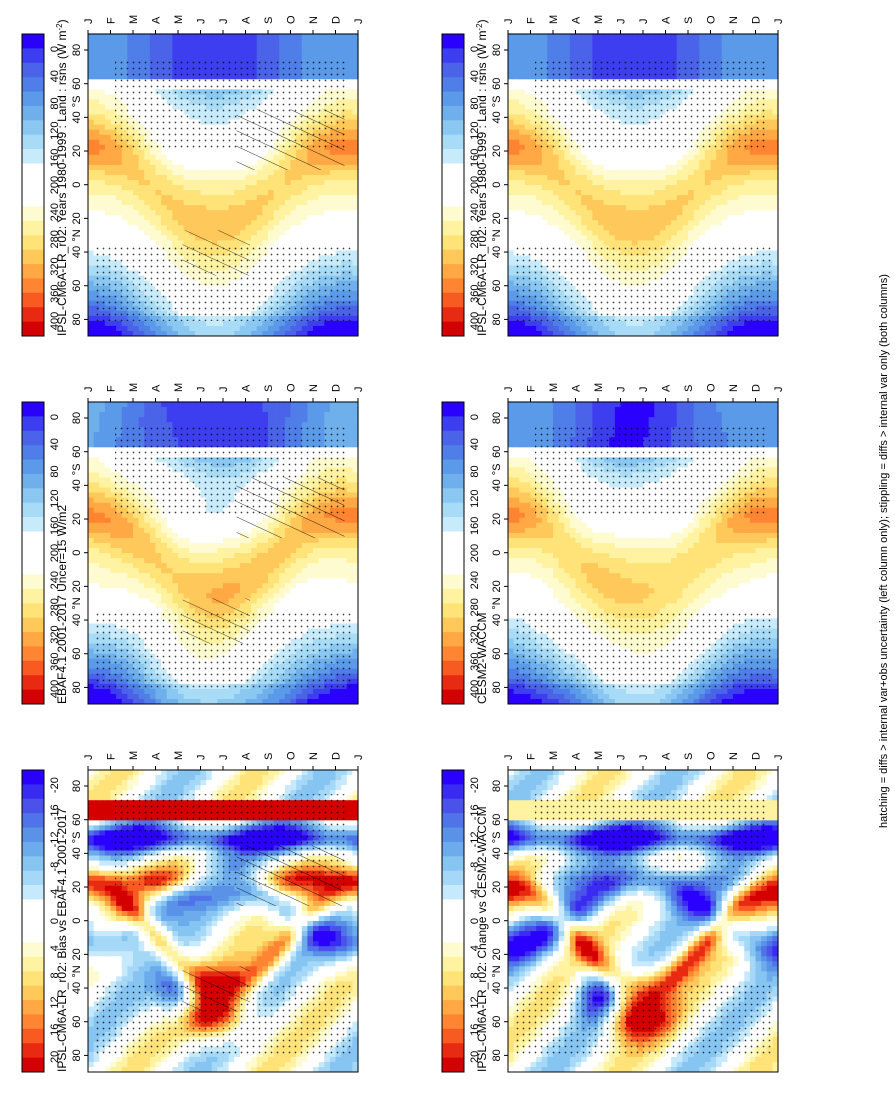  Describe the element at coordinates (77, 101) in the screenshot. I see `hemisphere-label-south: °S` at that location.